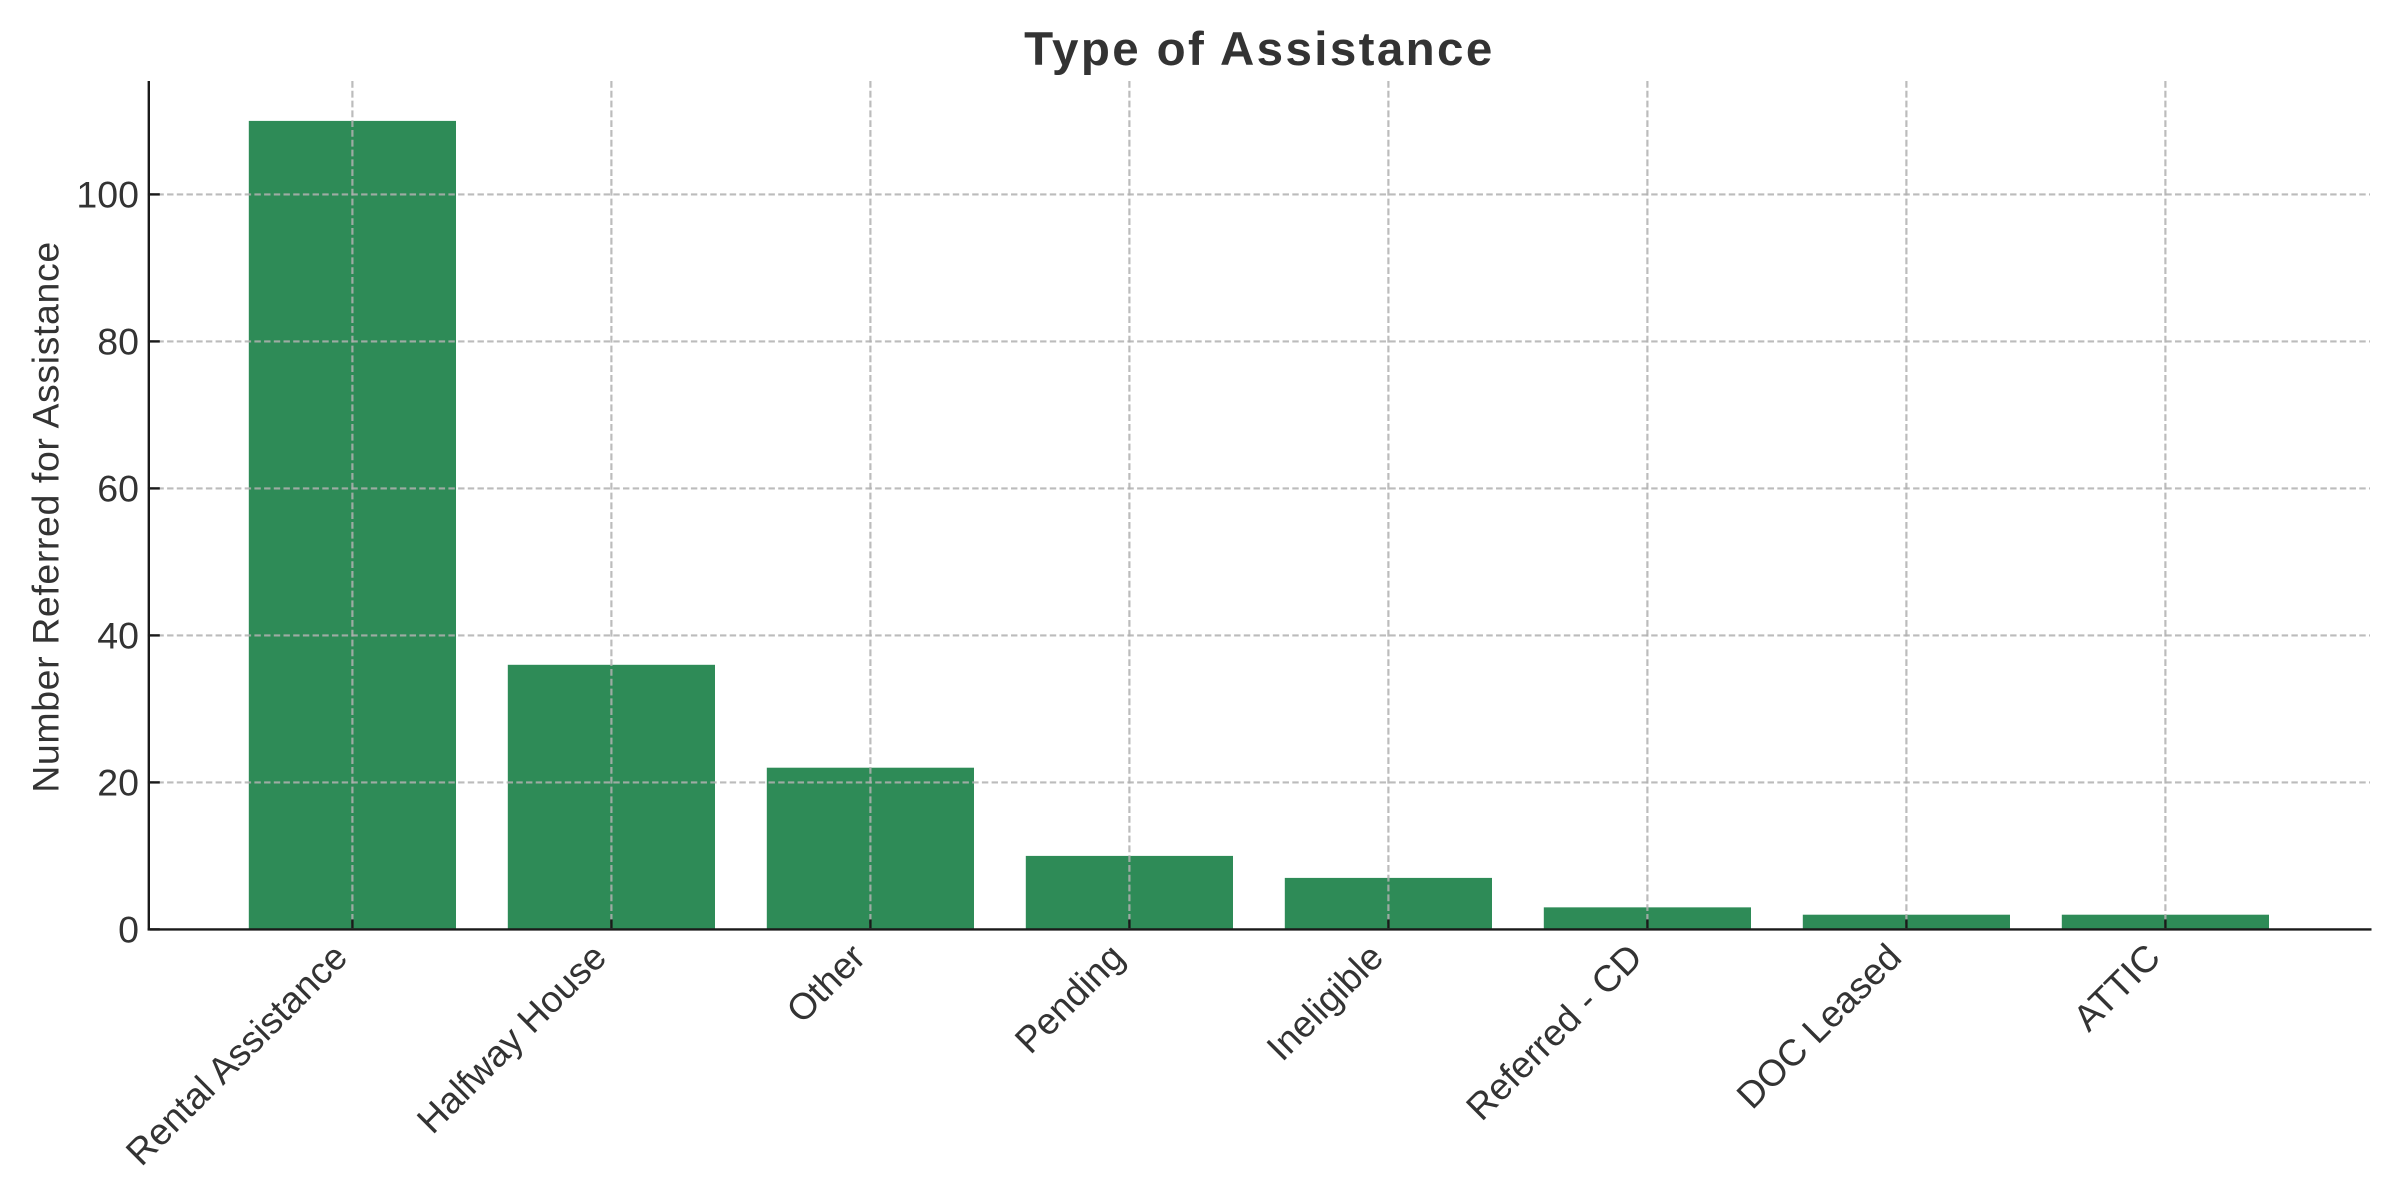  What do you see at coordinates (118, 342) in the screenshot?
I see `svg-text: 80` at bounding box center [118, 342].